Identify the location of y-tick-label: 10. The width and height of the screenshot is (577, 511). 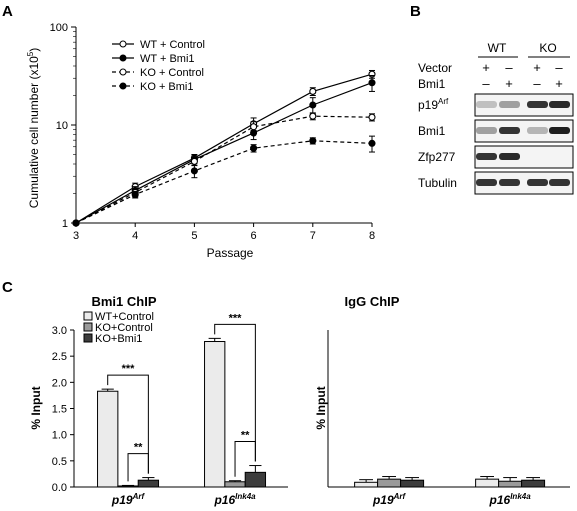
(62, 126).